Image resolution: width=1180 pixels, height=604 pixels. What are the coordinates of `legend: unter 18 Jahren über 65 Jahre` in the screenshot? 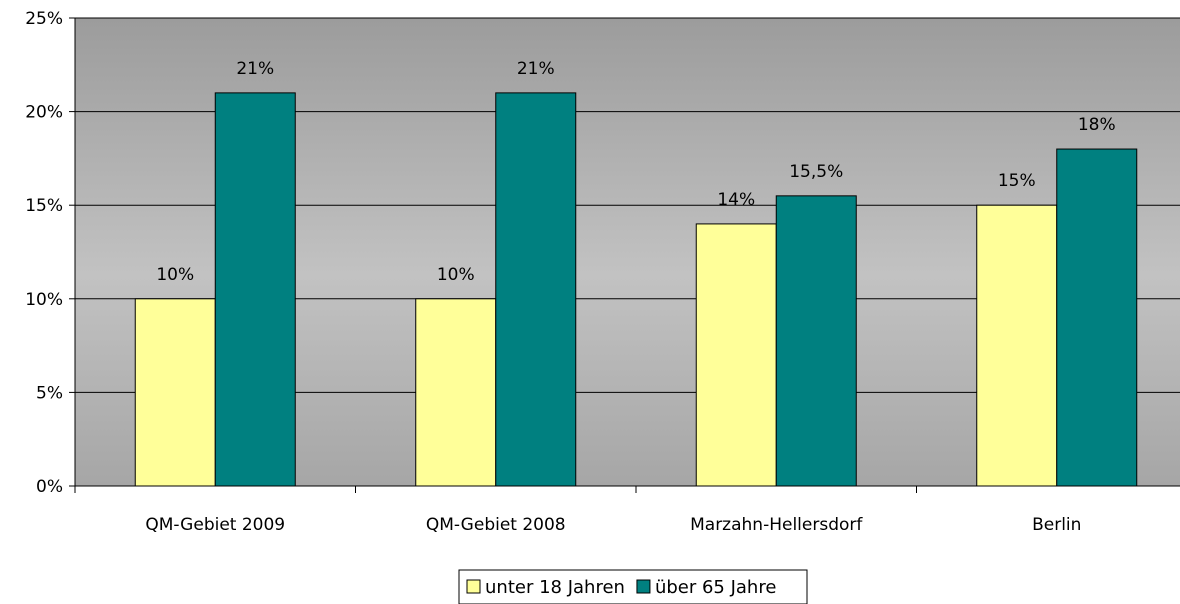 It's located at (633, 586).